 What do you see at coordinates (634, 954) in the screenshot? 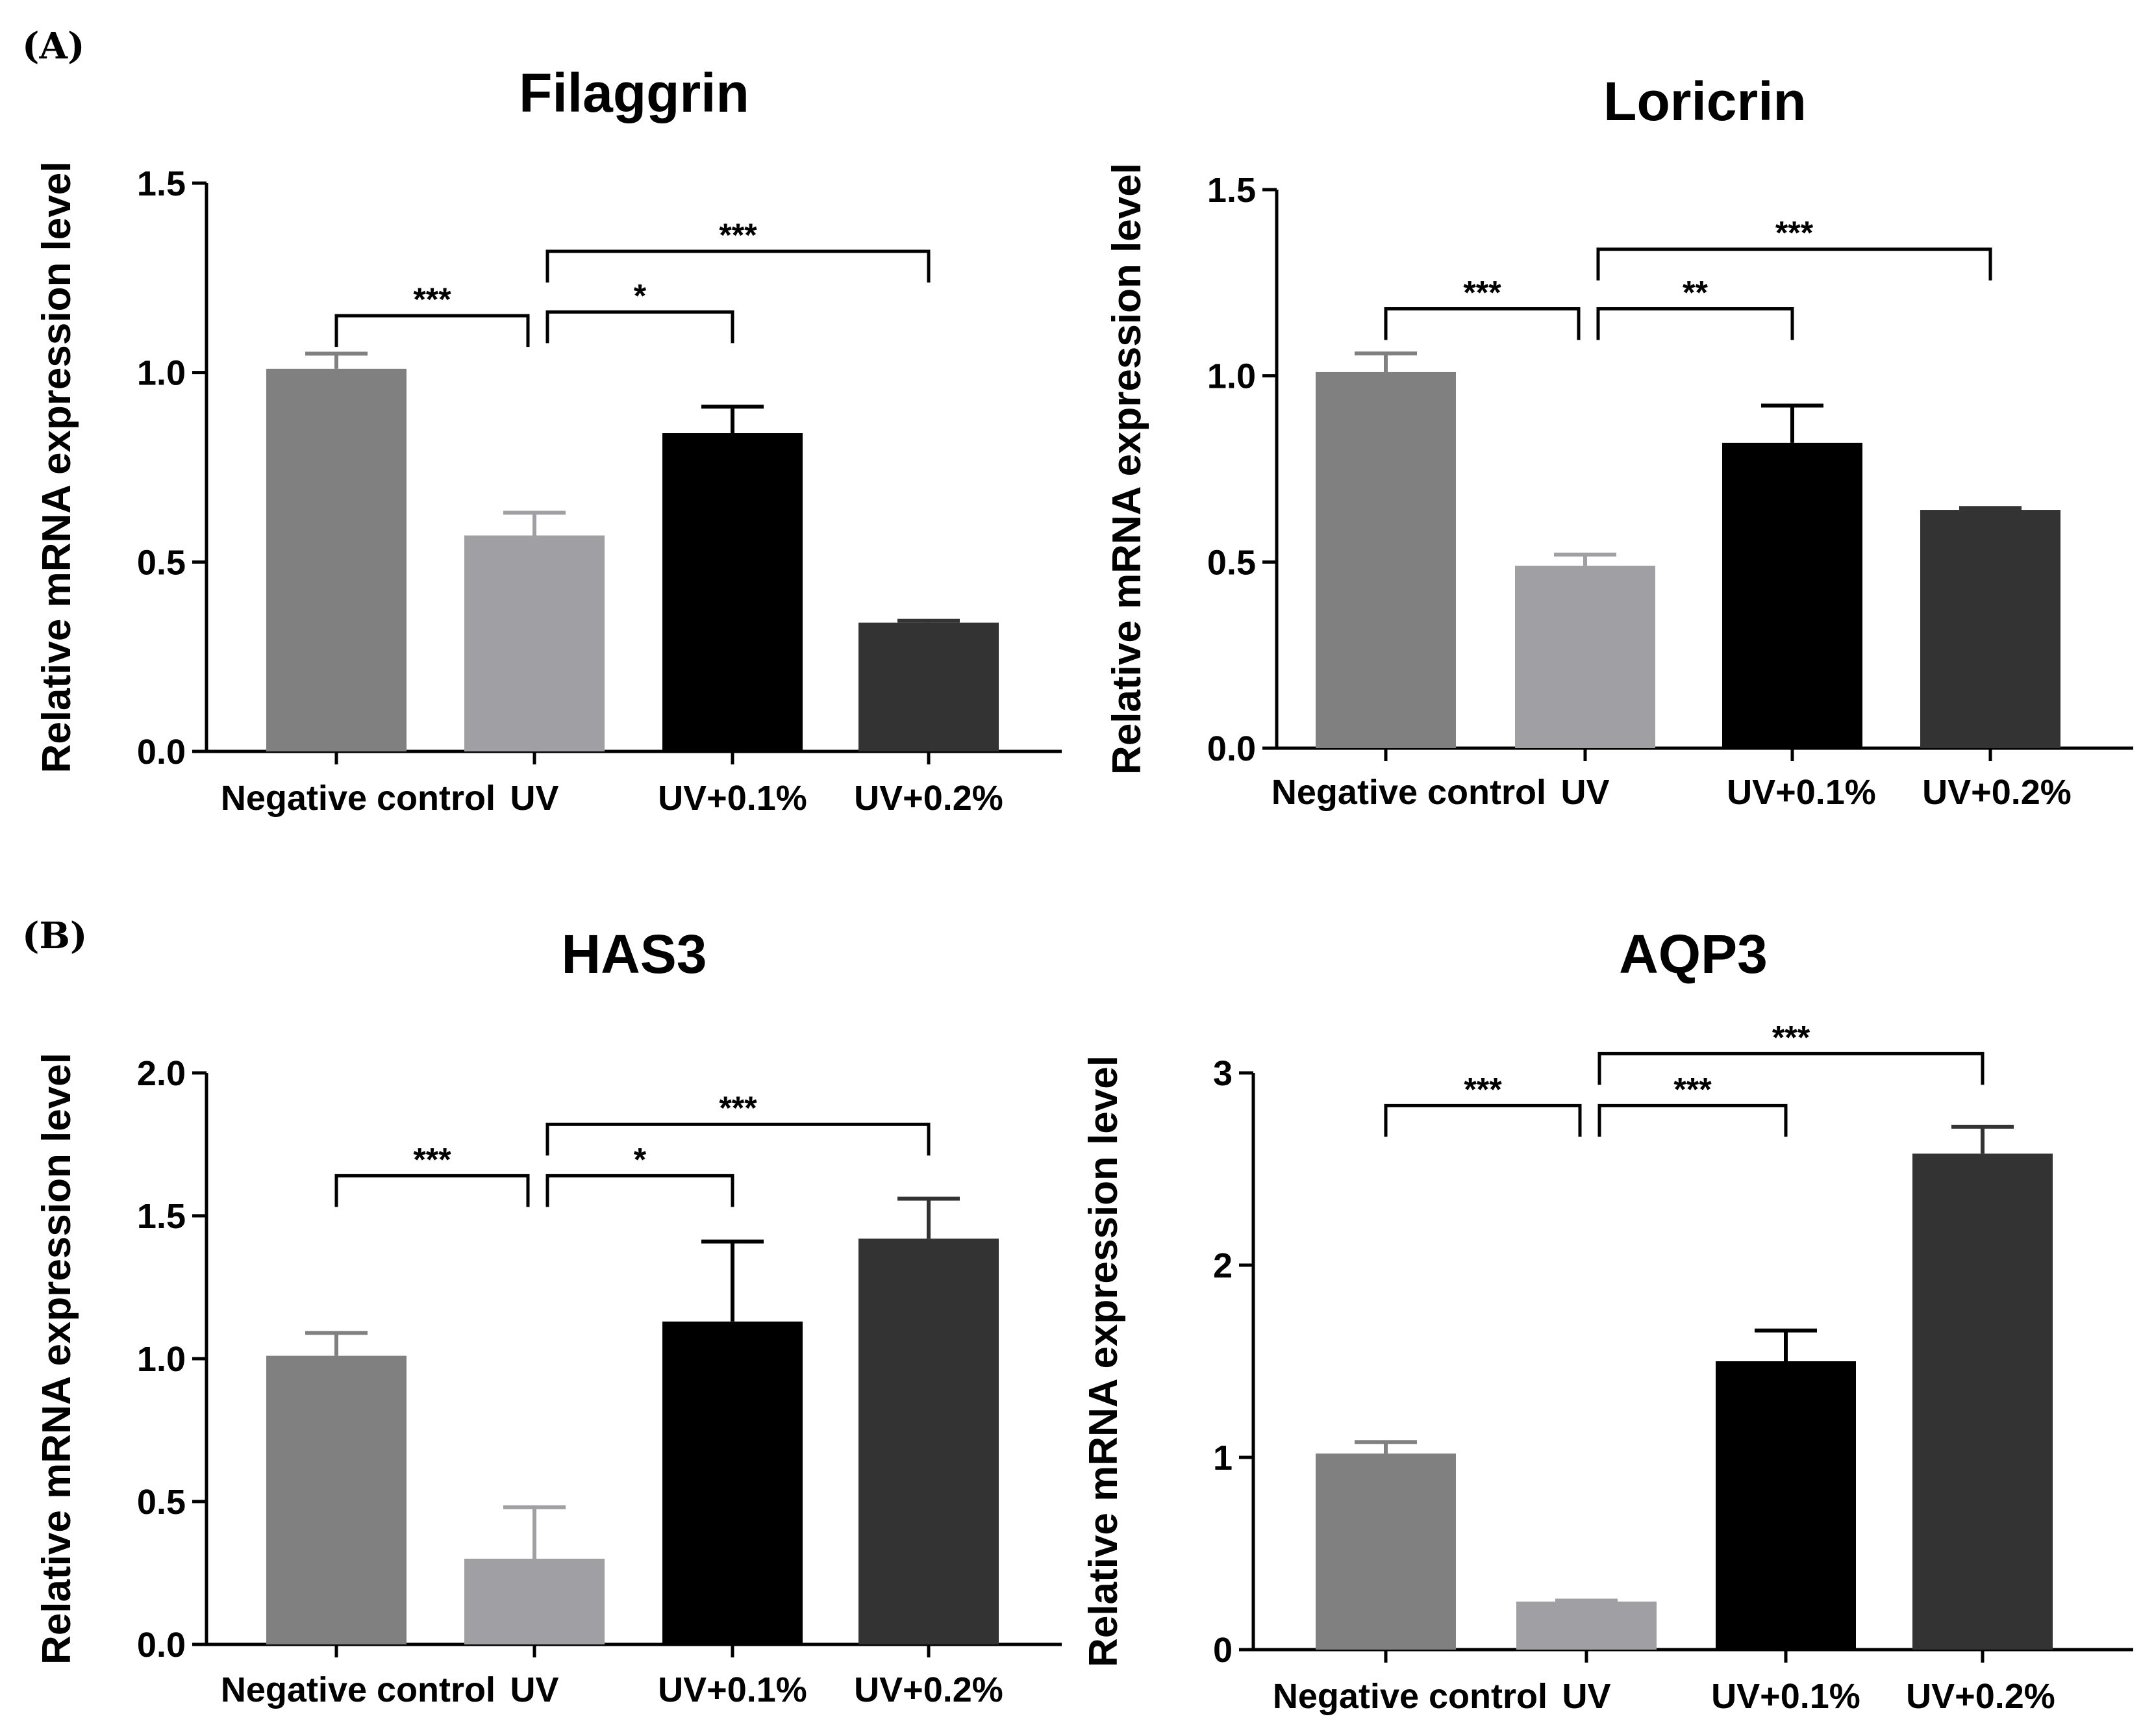
I see `chart-title: HAS3` at bounding box center [634, 954].